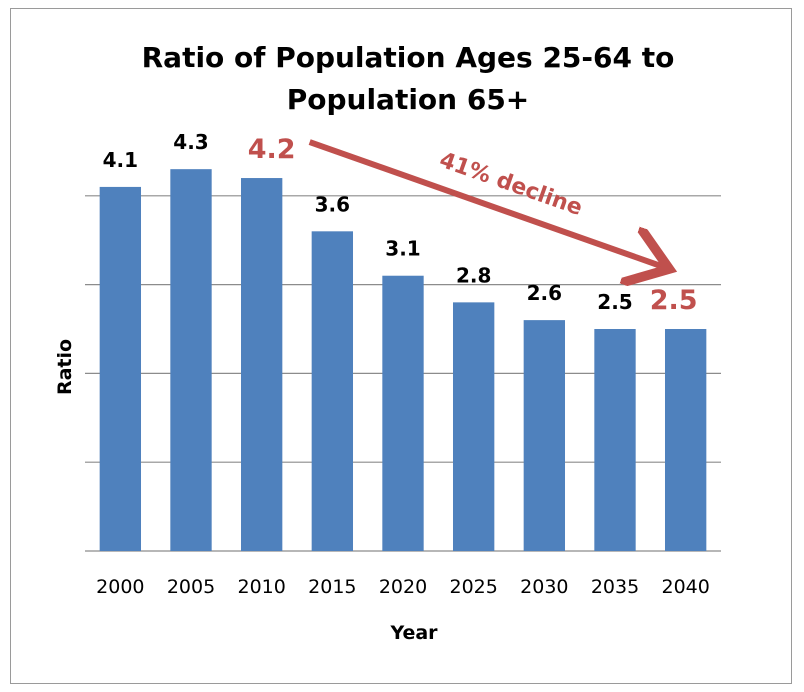 Image resolution: width=804 pixels, height=692 pixels. Describe the element at coordinates (544, 293) in the screenshot. I see `data-label-2030: 2.6` at that location.